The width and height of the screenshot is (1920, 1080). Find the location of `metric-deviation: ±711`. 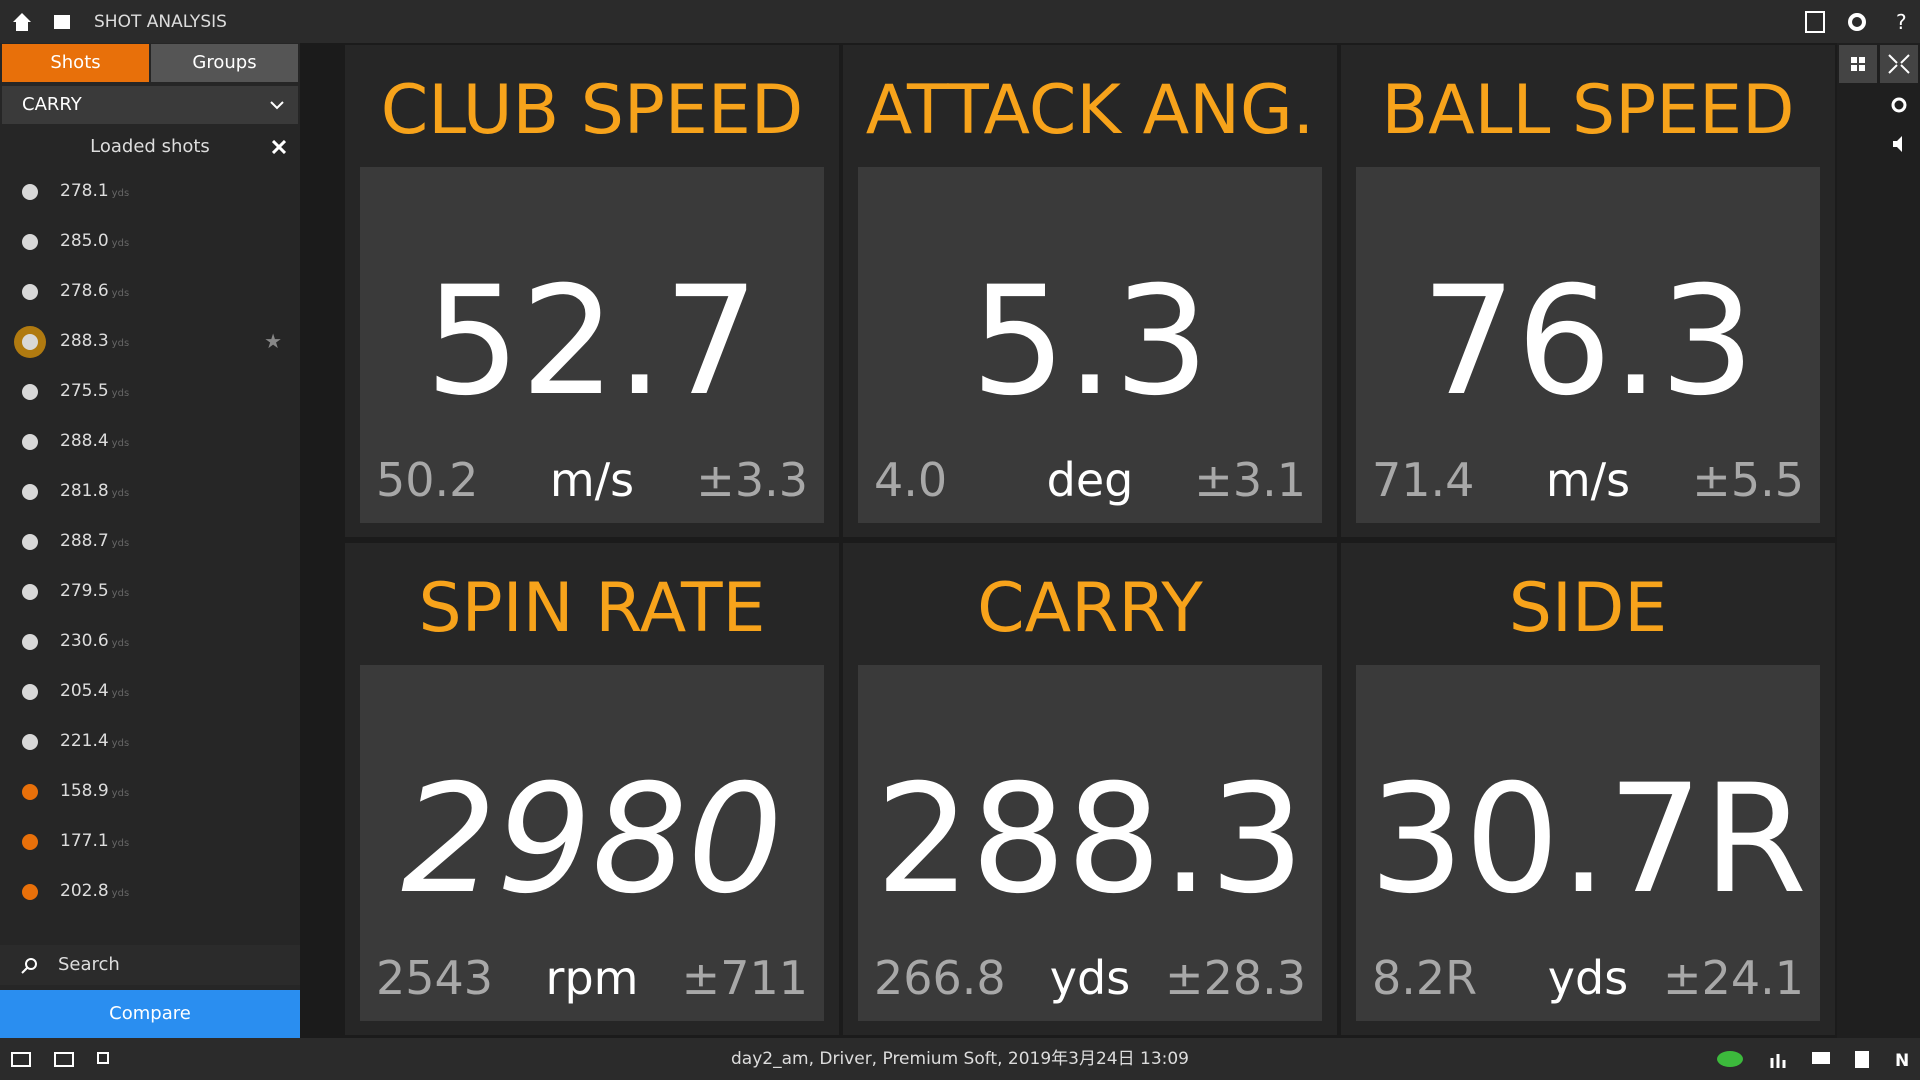

metric-deviation: ±711 is located at coordinates (744, 978).